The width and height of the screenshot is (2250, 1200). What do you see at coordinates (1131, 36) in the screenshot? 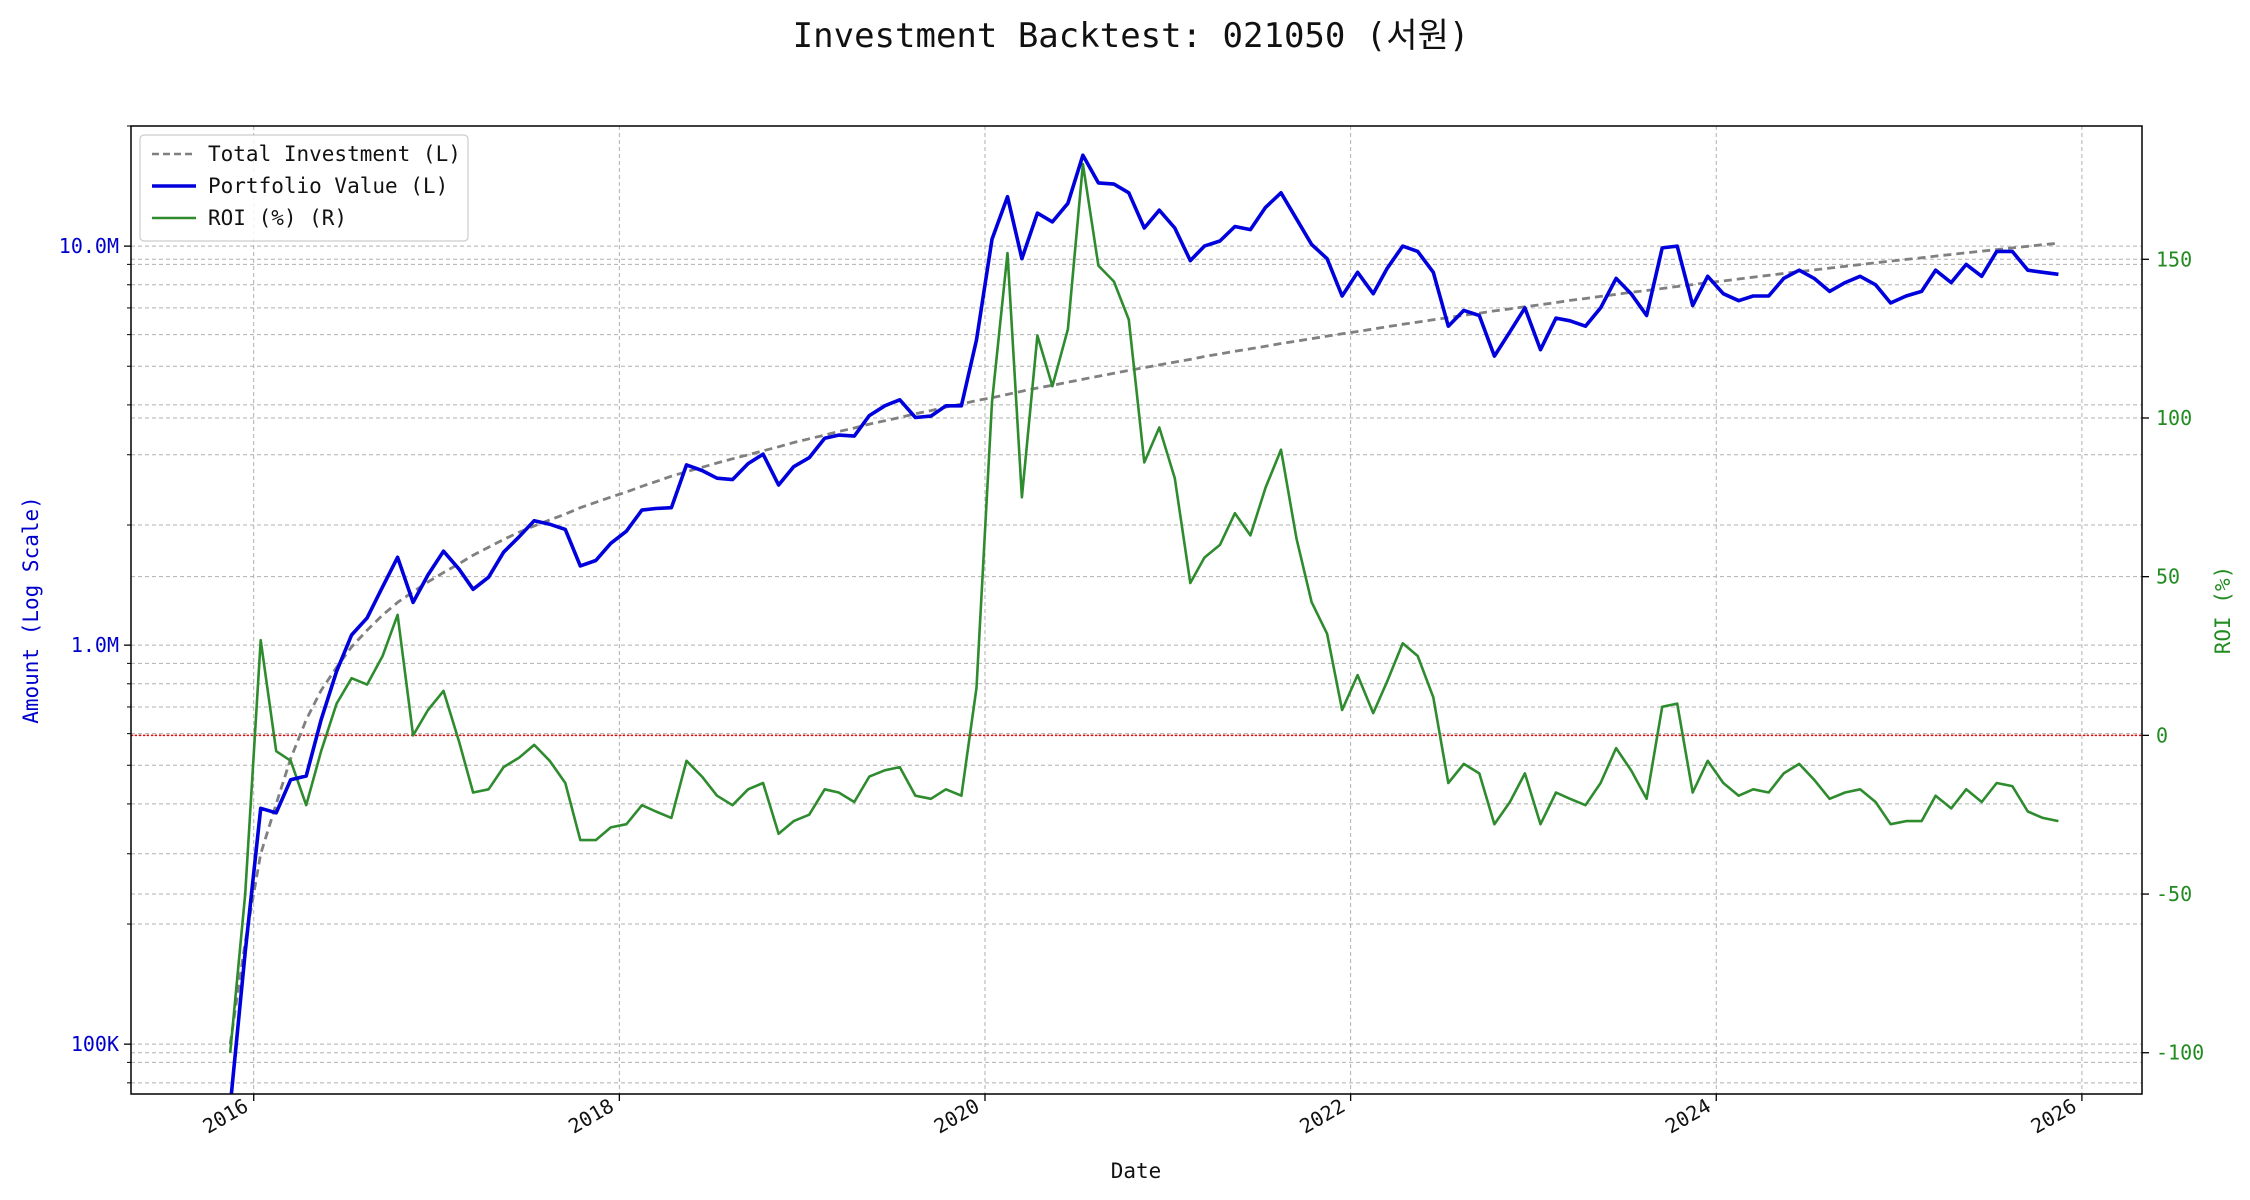
I see `chart-title: Investment Backtest: 021050 (서원)` at bounding box center [1131, 36].